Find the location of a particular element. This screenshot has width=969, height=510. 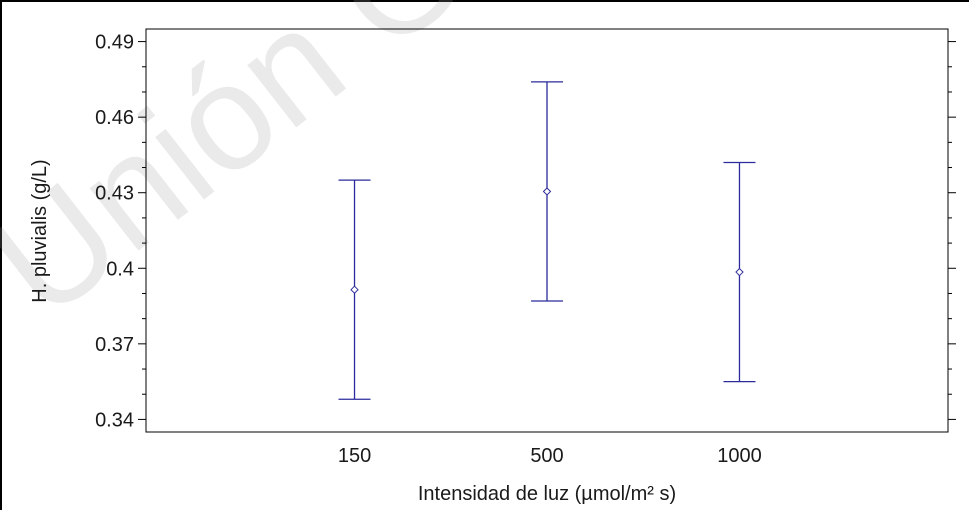

x-tick-label: 500 is located at coordinates (546, 456).